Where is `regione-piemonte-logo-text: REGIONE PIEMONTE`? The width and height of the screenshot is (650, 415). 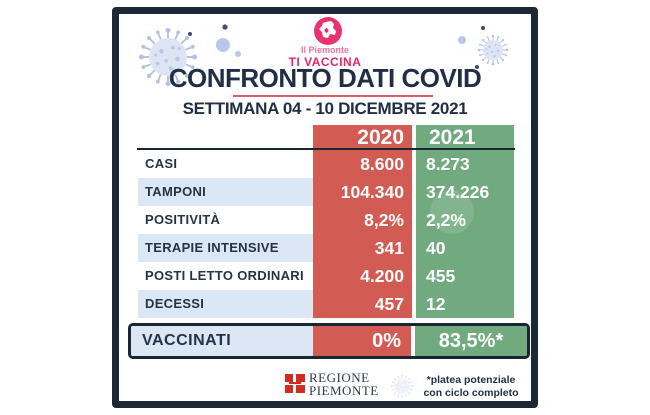
regione-piemonte-logo-text: REGIONE PIEMONTE is located at coordinates (344, 384).